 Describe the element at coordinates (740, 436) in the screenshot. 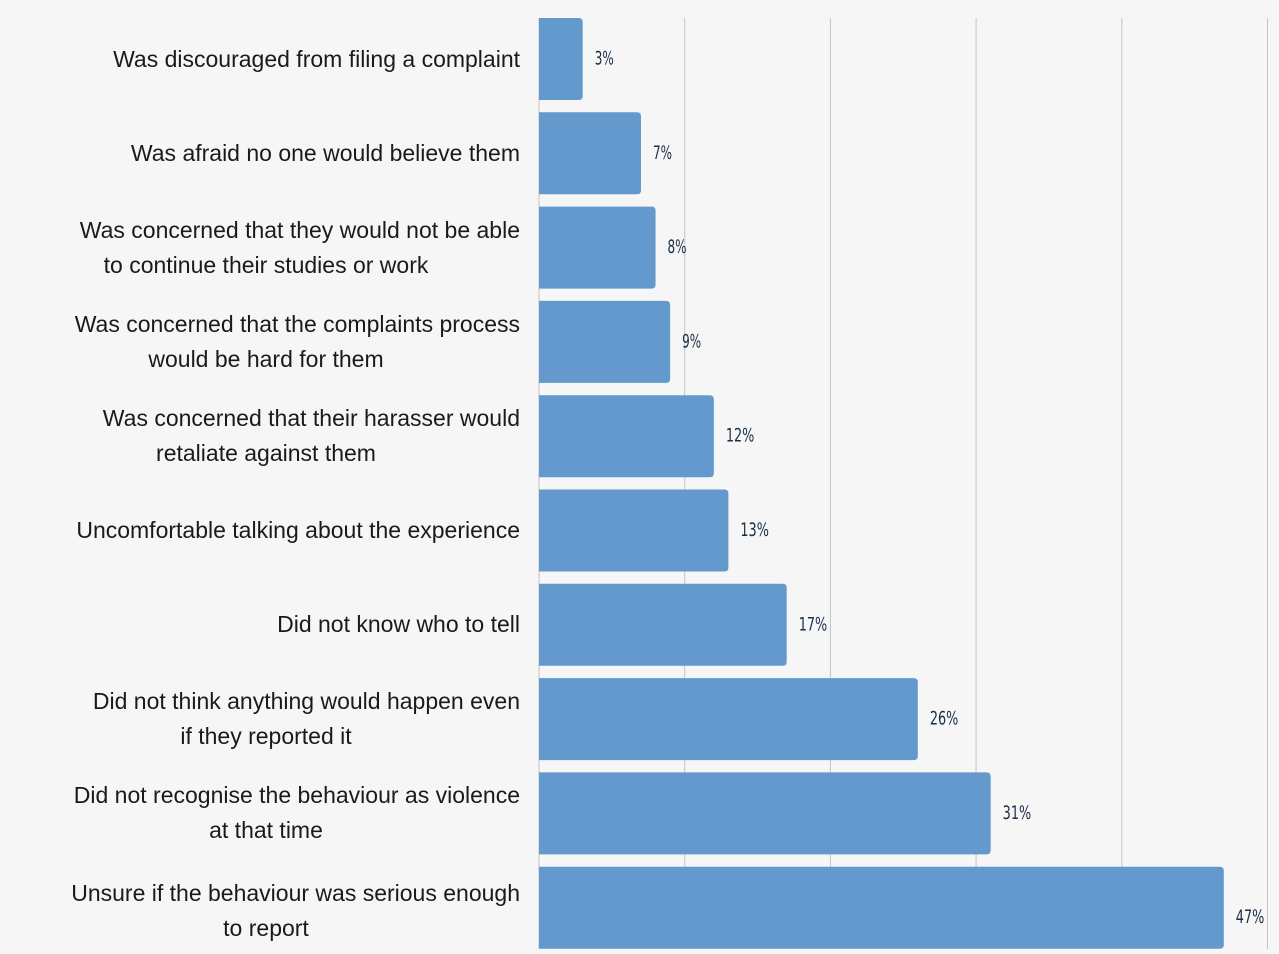

I see `data-label-5: 12%` at that location.